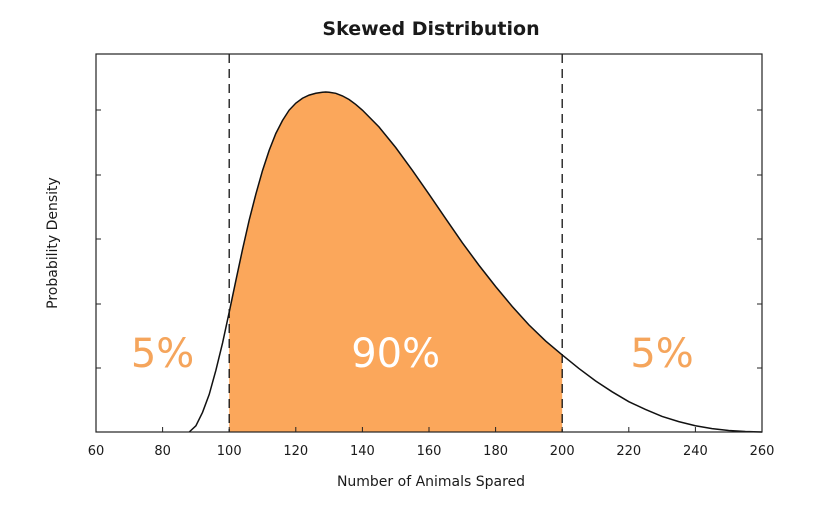 Image resolution: width=818 pixels, height=510 pixels. Describe the element at coordinates (495, 451) in the screenshot. I see `x-tick-label-180: 180` at that location.